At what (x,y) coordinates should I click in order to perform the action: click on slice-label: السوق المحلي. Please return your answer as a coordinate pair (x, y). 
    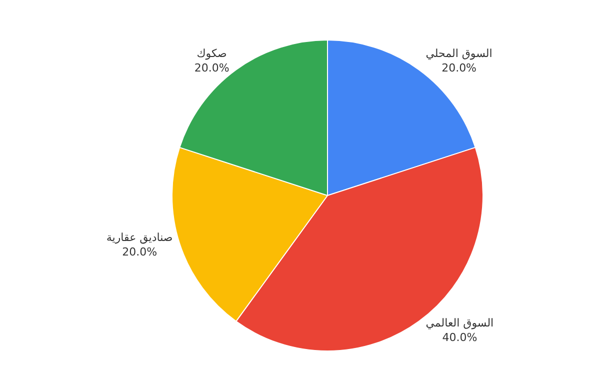
    Looking at the image, I should click on (459, 53).